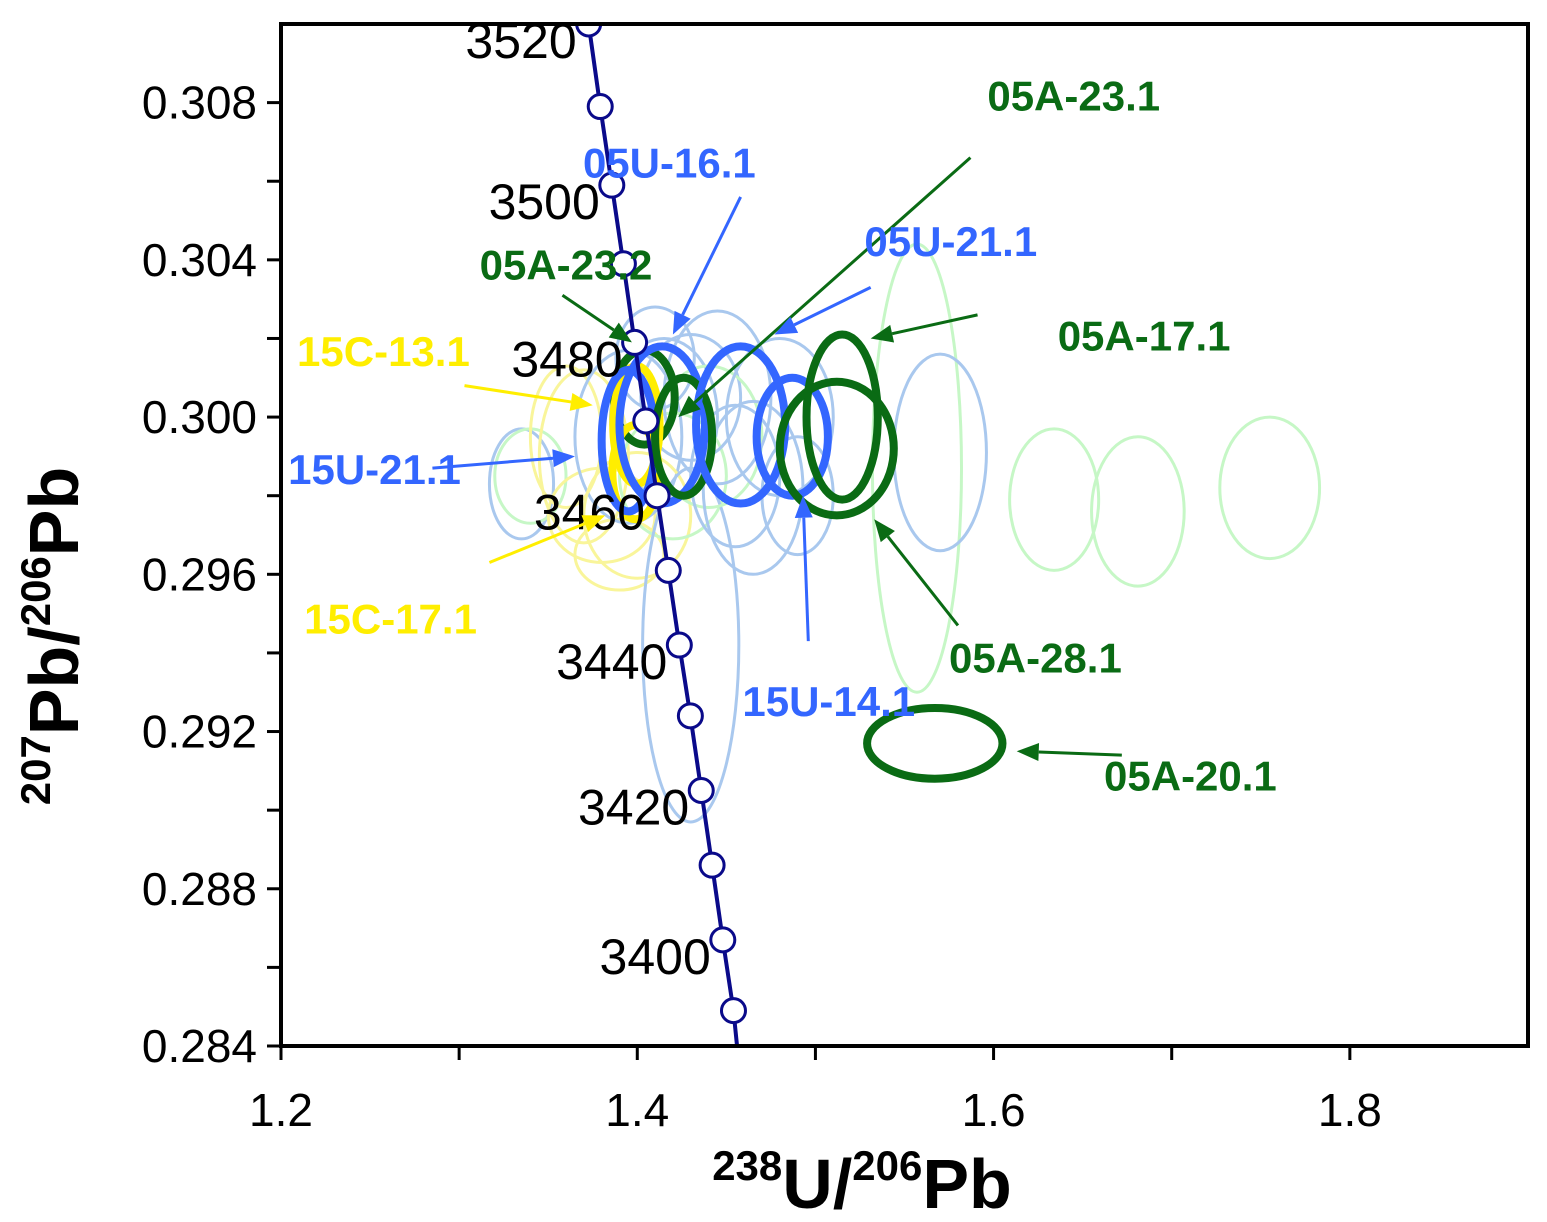 The image size is (1547, 1222). Describe the element at coordinates (199, 889) in the screenshot. I see `y-tick-label: 0.288` at that location.